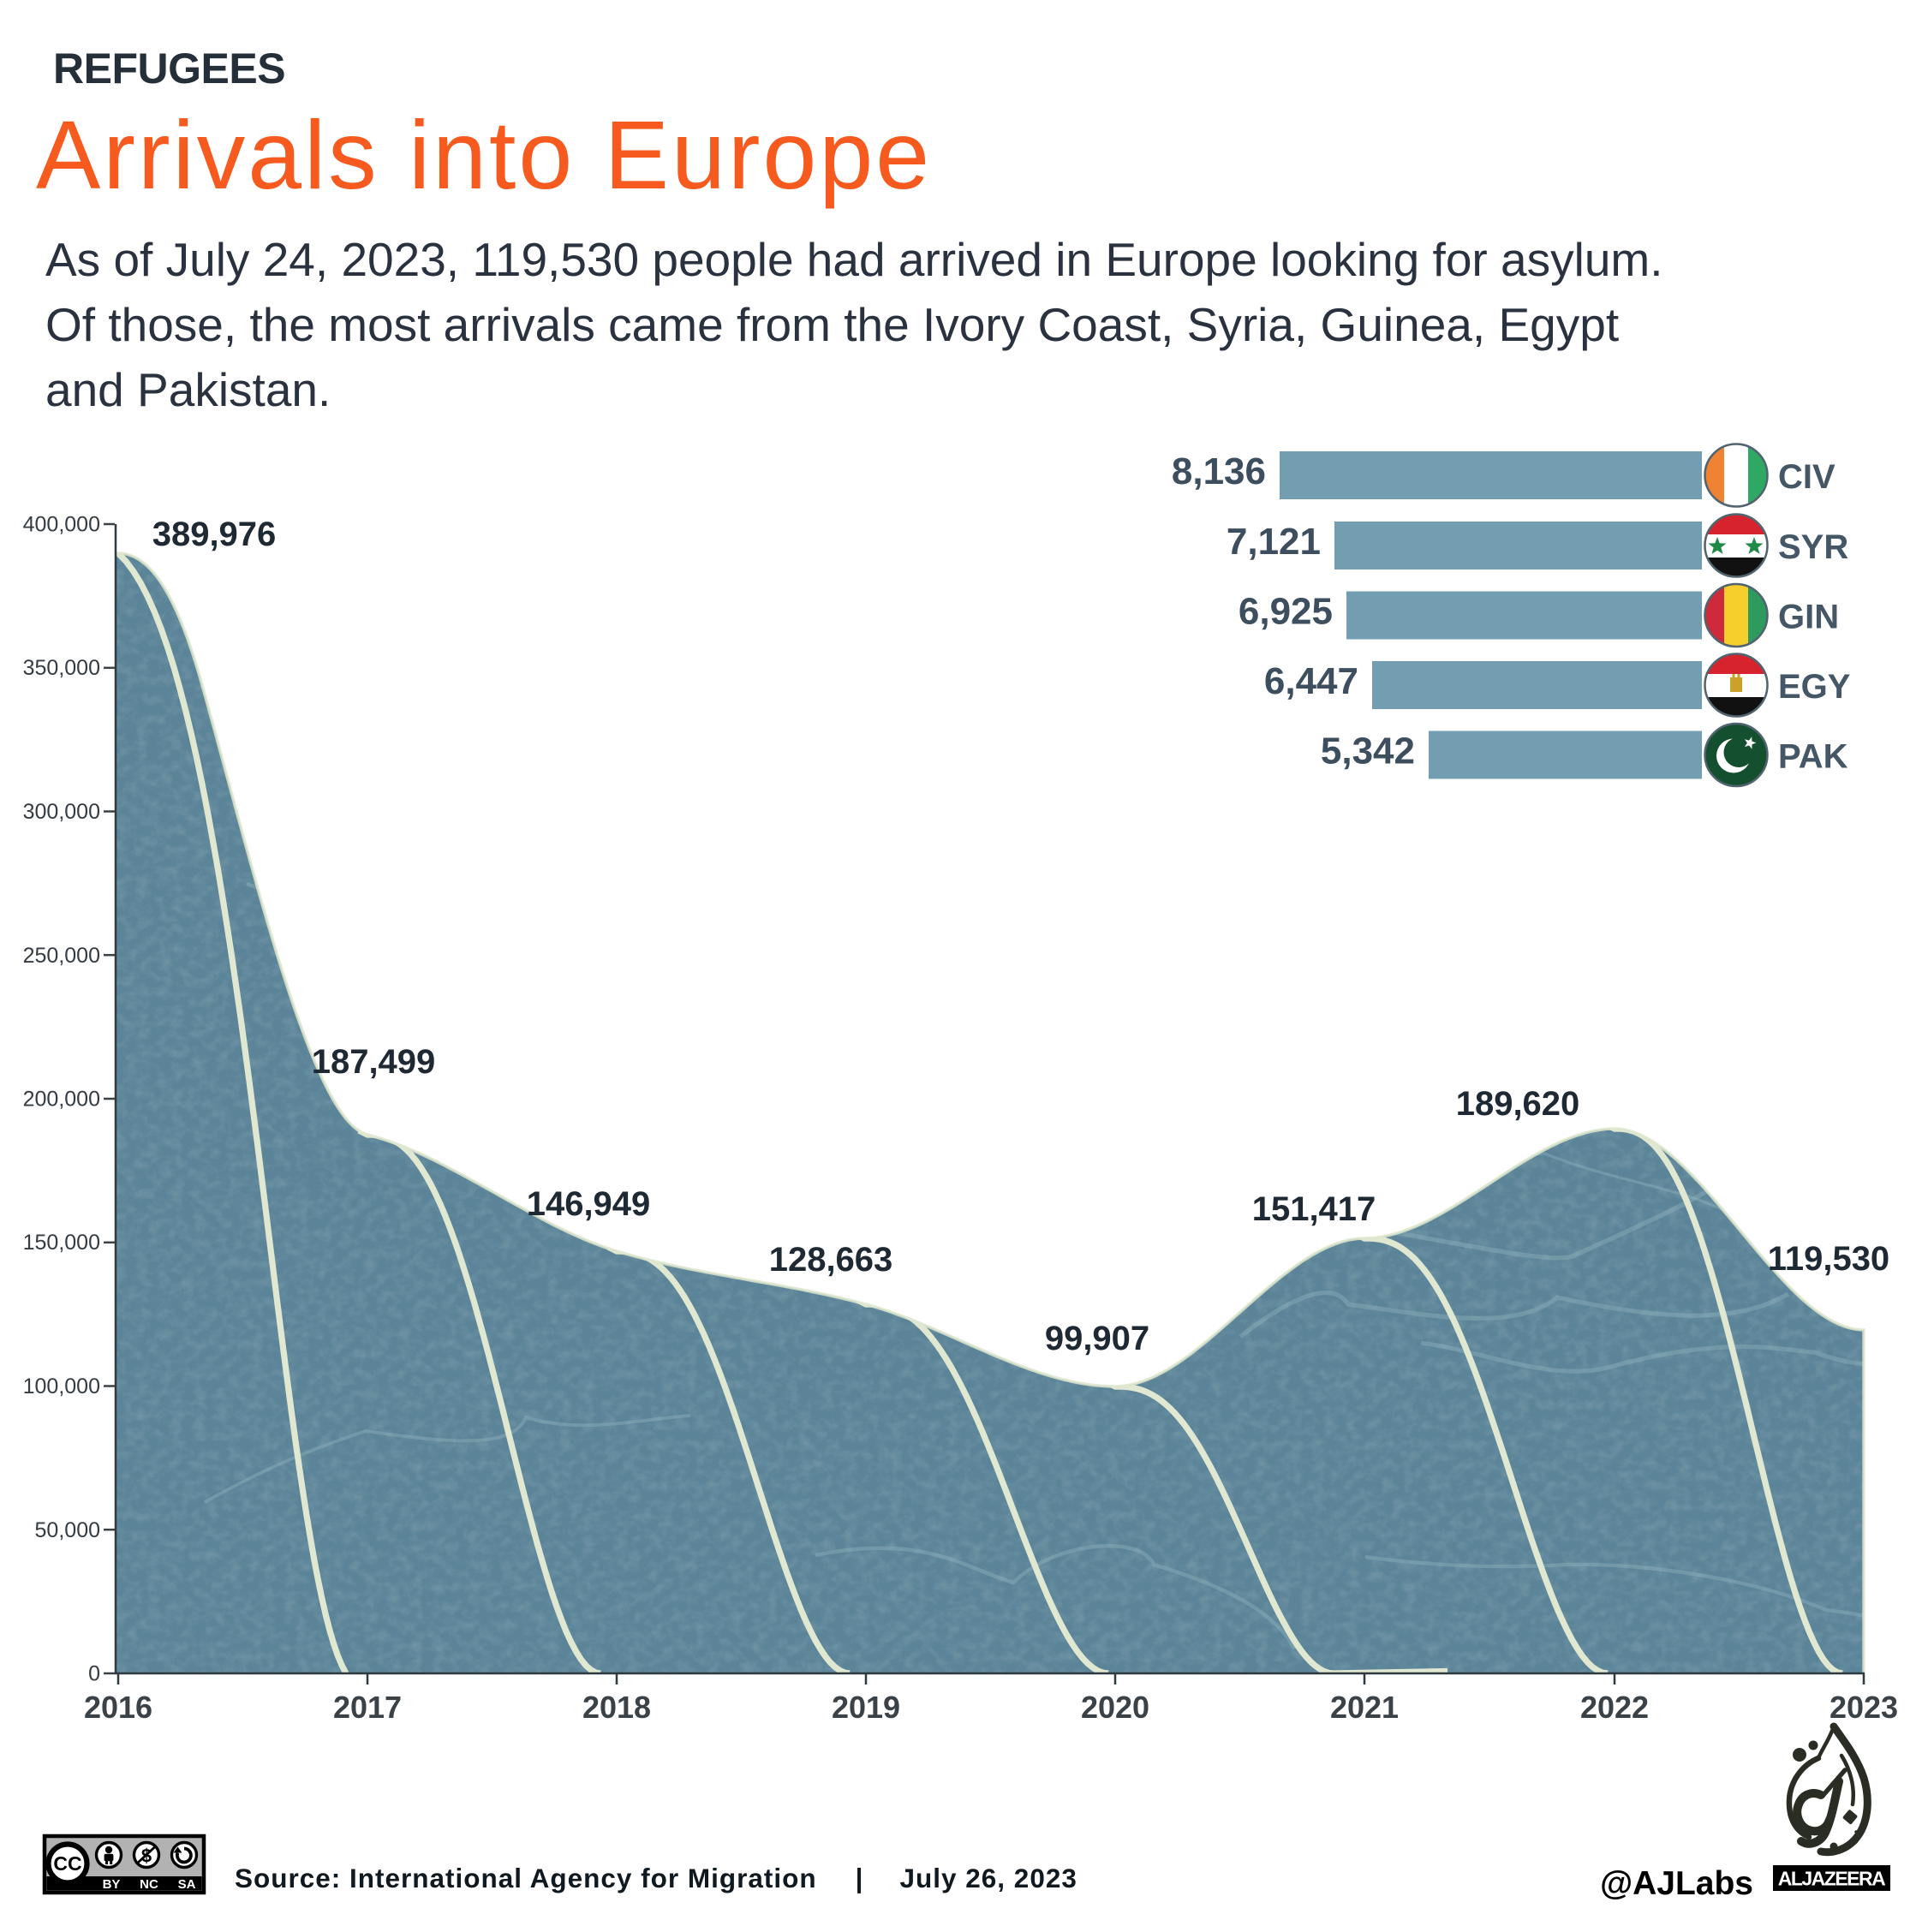 Image resolution: width=1928 pixels, height=1932 pixels. I want to click on svg-text: SA, so click(187, 1885).